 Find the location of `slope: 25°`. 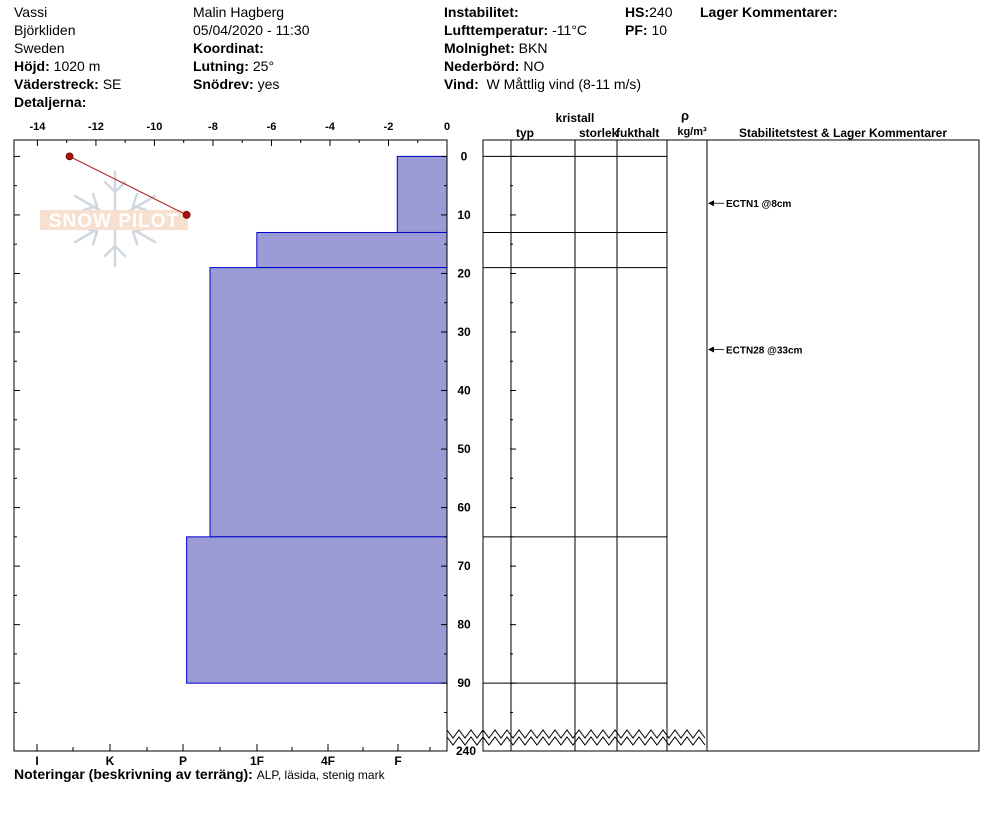

slope: 25° is located at coordinates (263, 66).